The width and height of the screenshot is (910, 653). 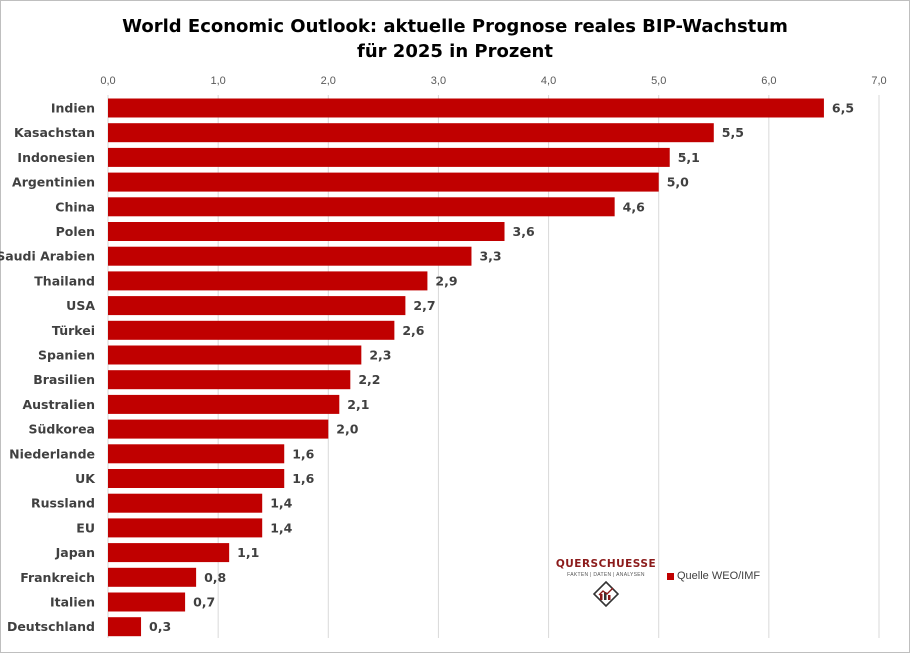 I want to click on legend-label: Quelle WEO/IMF, so click(x=719, y=576).